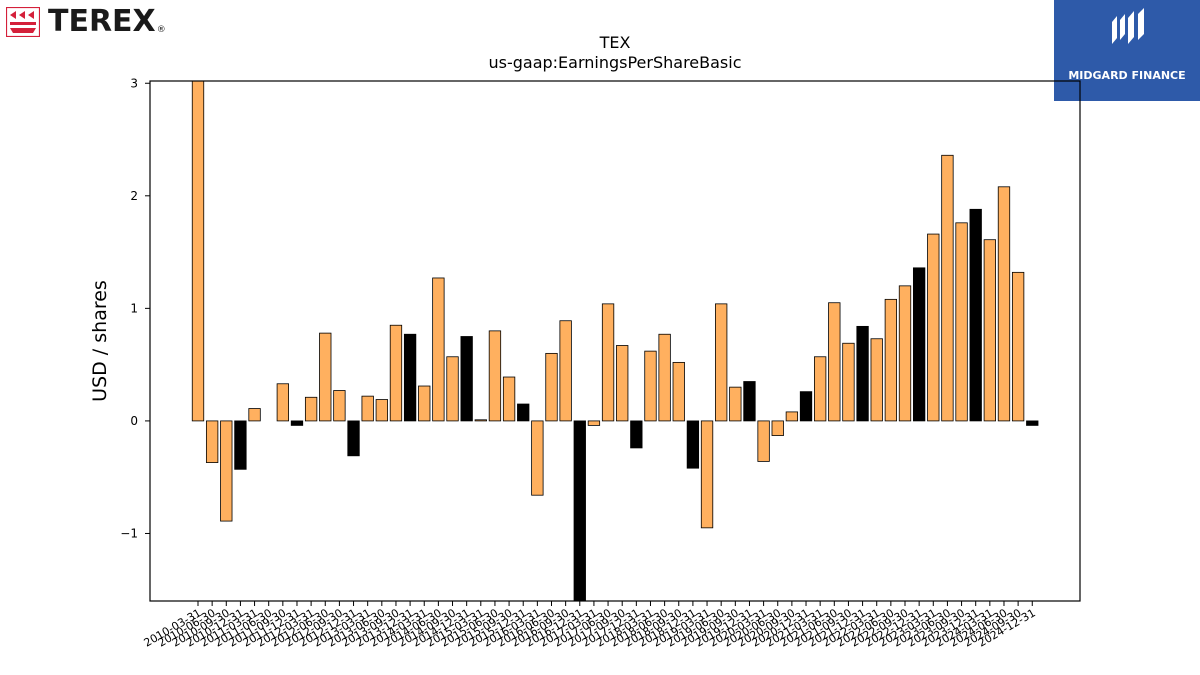 This screenshot has height=675, width=1200. Describe the element at coordinates (134, 421) in the screenshot. I see `y-tick-label: 0` at that location.